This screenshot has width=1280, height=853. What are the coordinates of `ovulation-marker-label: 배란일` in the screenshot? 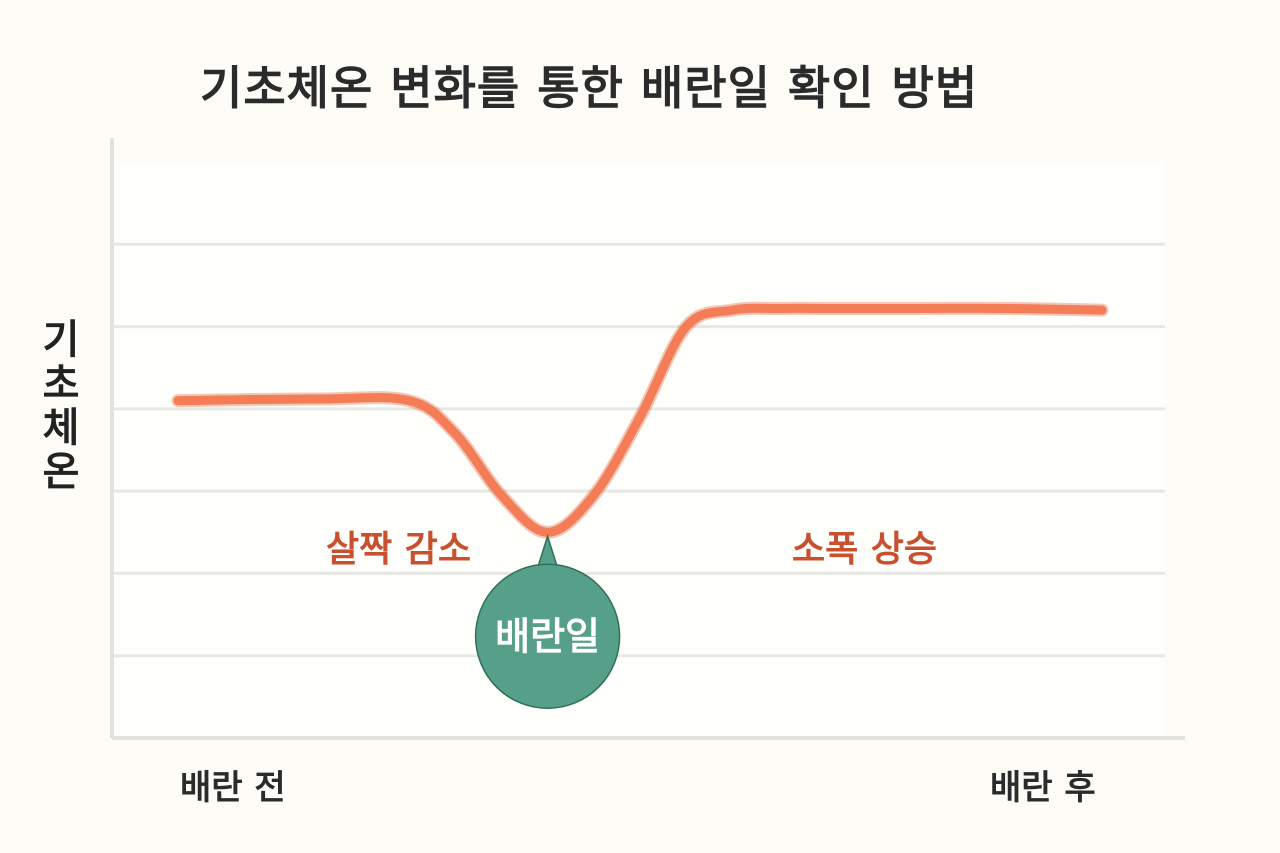 It's located at (547, 636).